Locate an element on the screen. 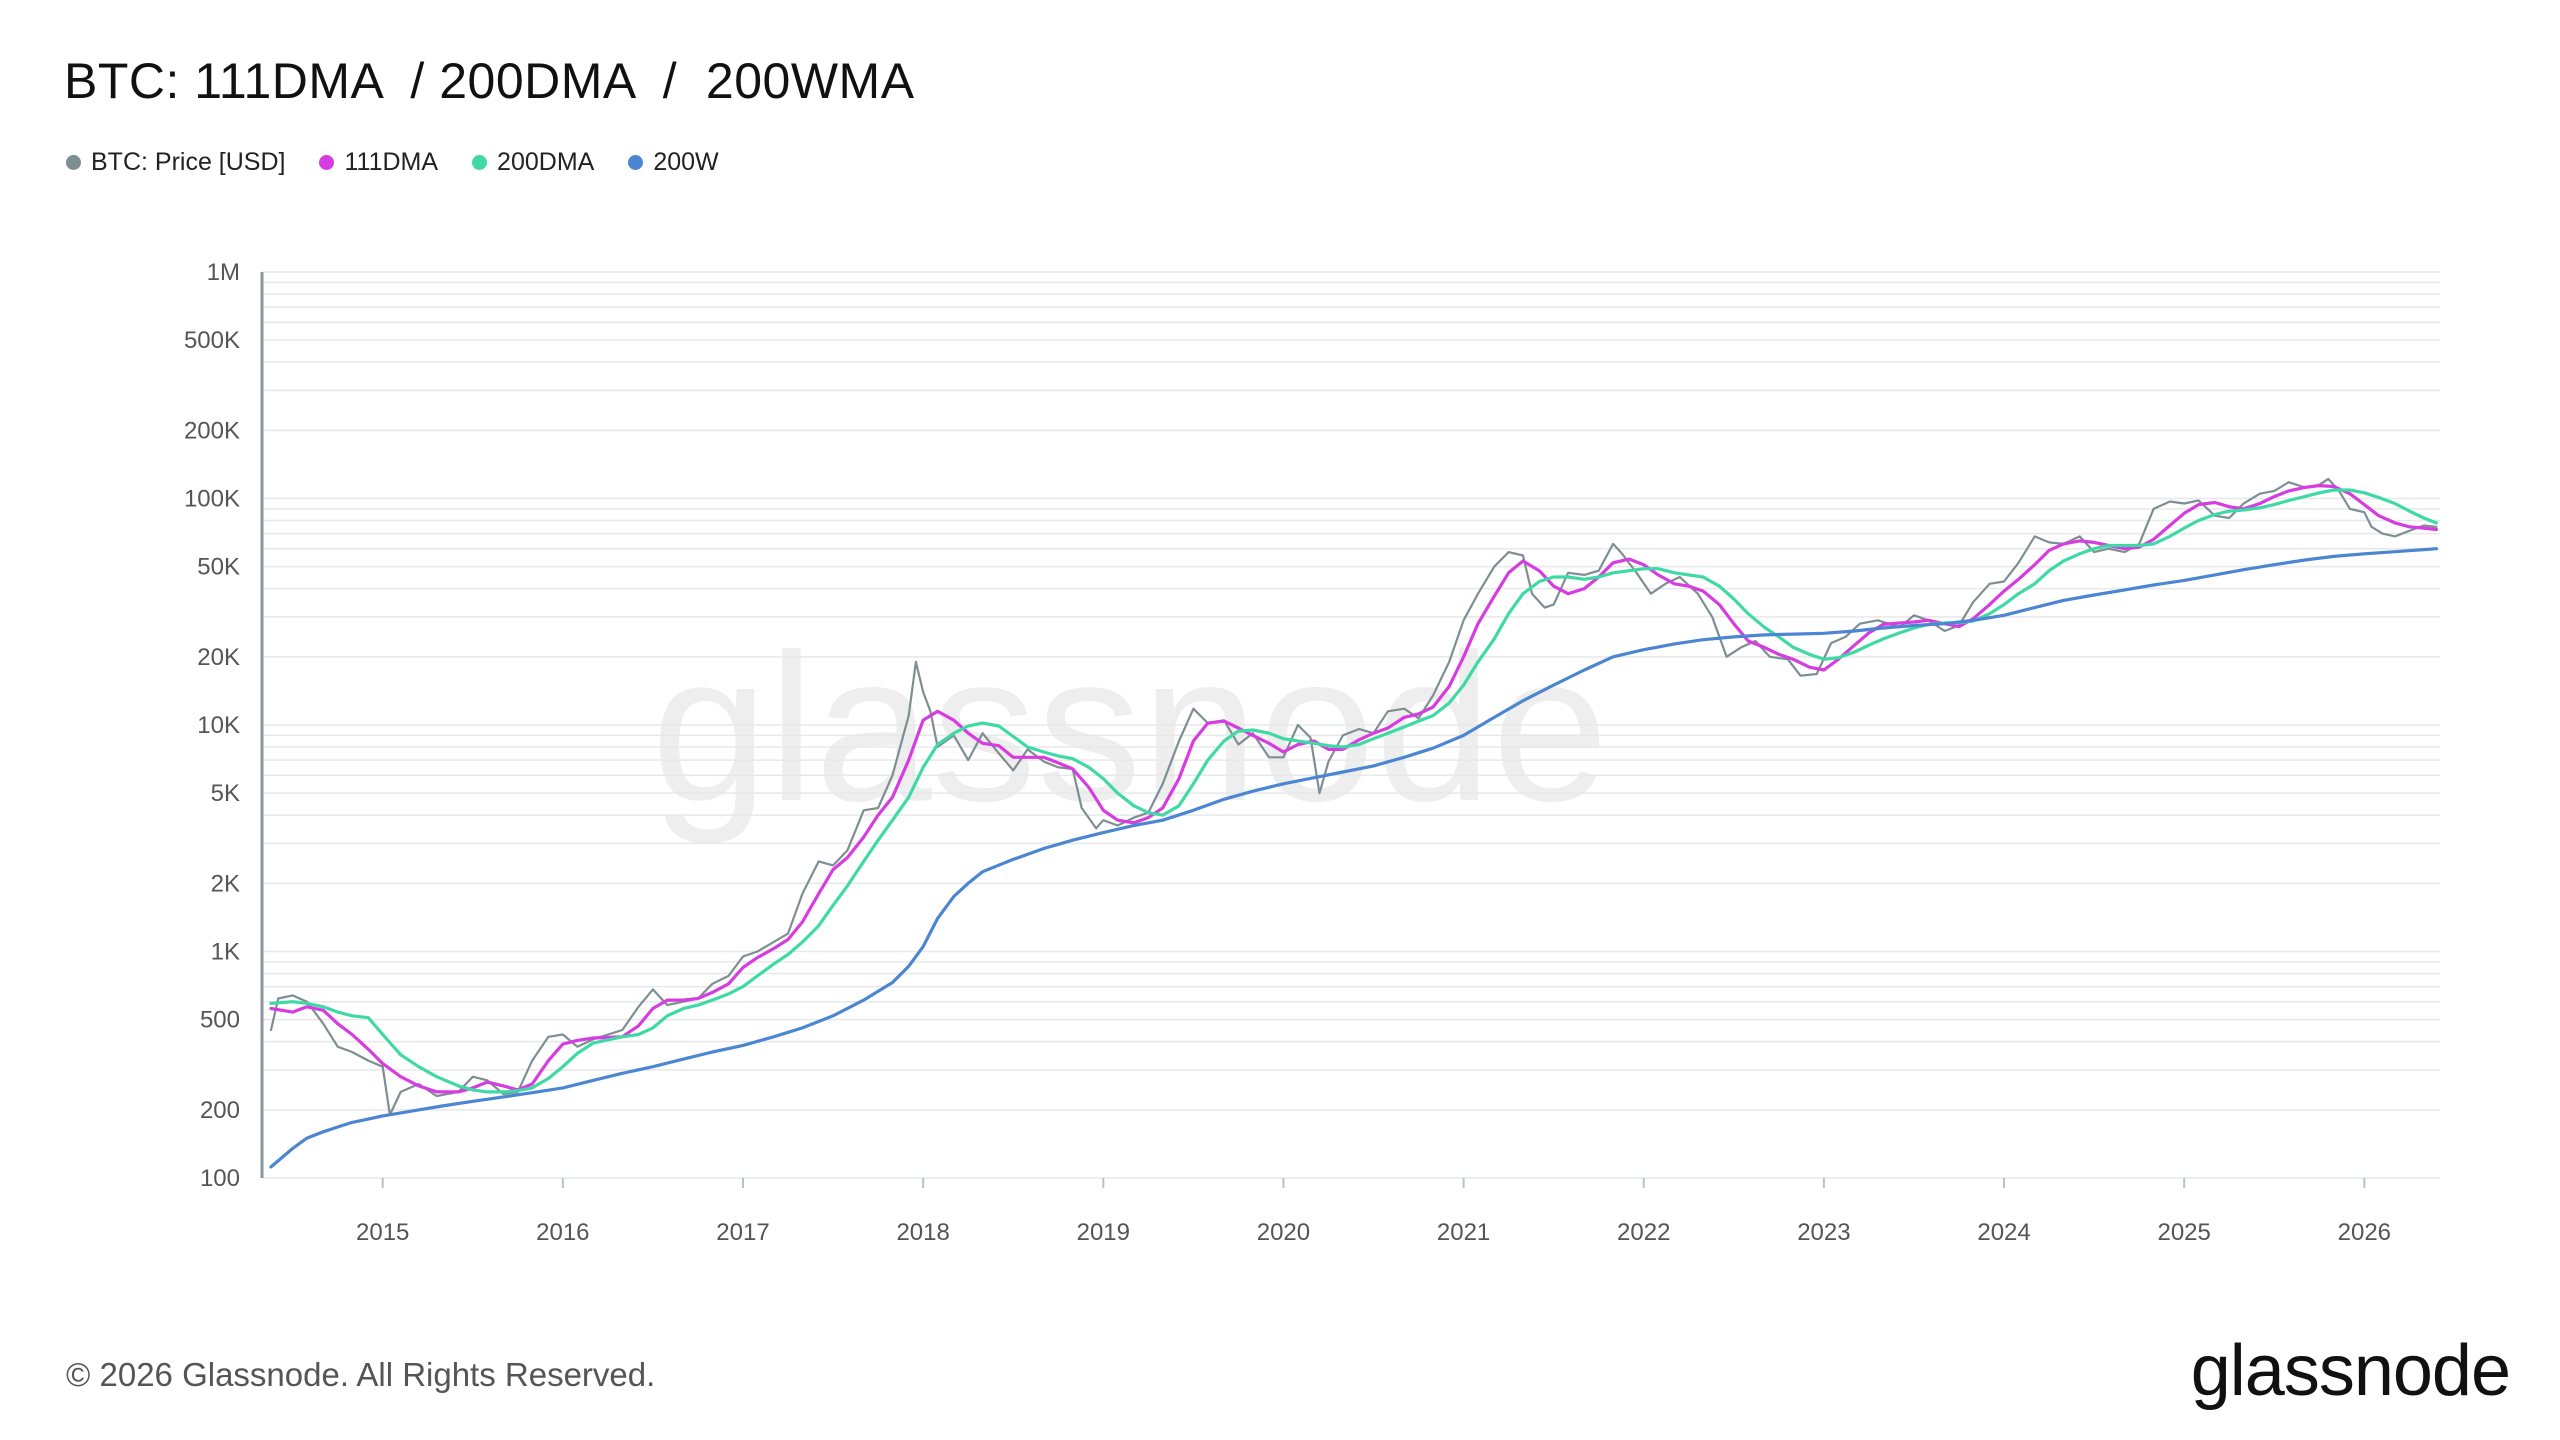 This screenshot has height=1440, width=2560. legend-item-price: BTC: Price [USD] is located at coordinates (175, 162).